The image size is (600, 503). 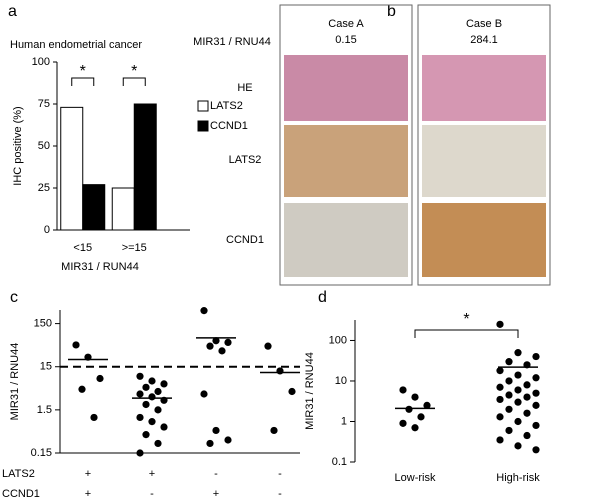 I want to click on x-tick-label: Low-risk, so click(x=415, y=478).